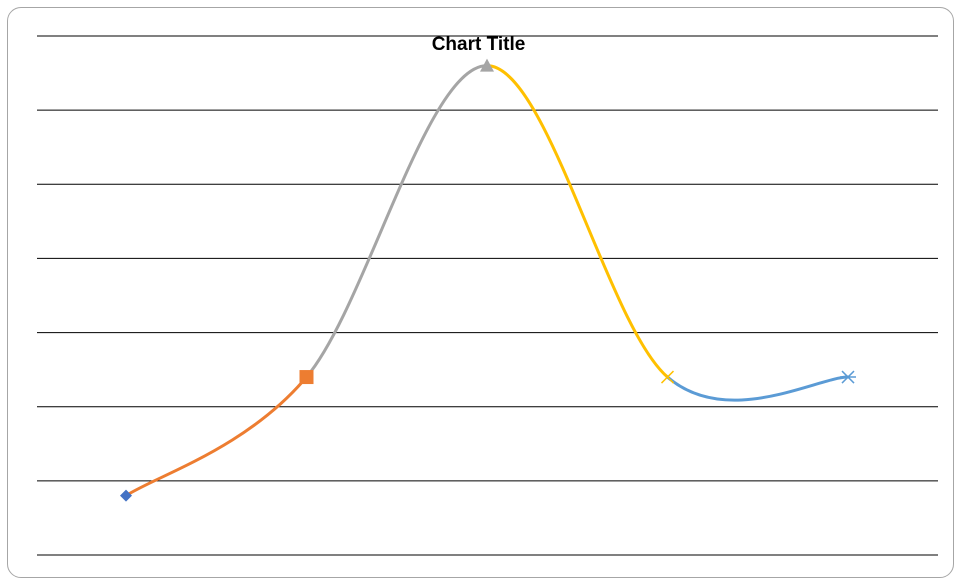  I want to click on data-point-1-diamond-marker, so click(126, 495).